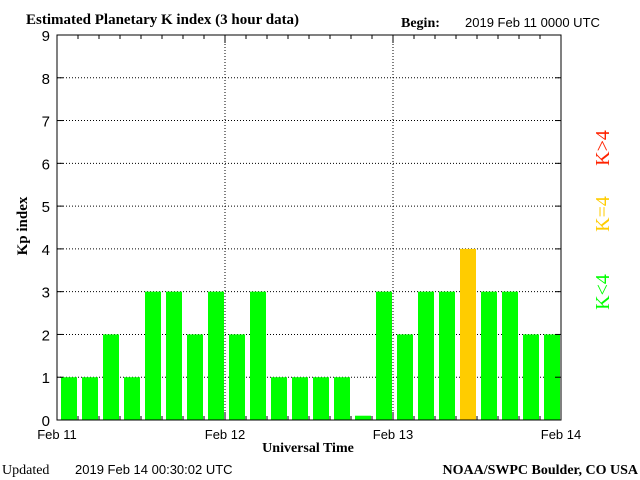 The image size is (640, 480). What do you see at coordinates (46, 335) in the screenshot?
I see `y-tick-label: 2` at bounding box center [46, 335].